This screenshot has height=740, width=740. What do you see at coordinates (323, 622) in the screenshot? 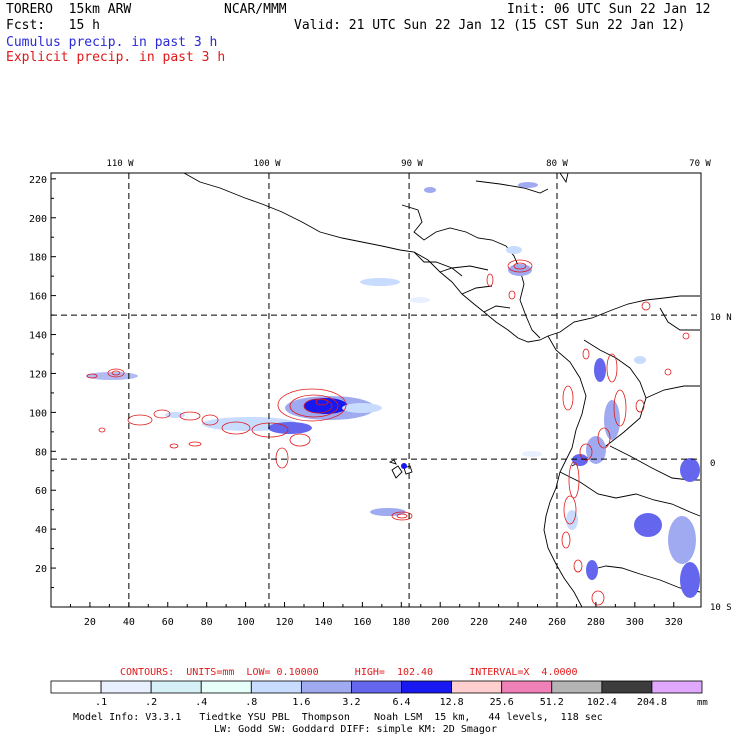
I see `x-tick-label: 140` at bounding box center [323, 622].